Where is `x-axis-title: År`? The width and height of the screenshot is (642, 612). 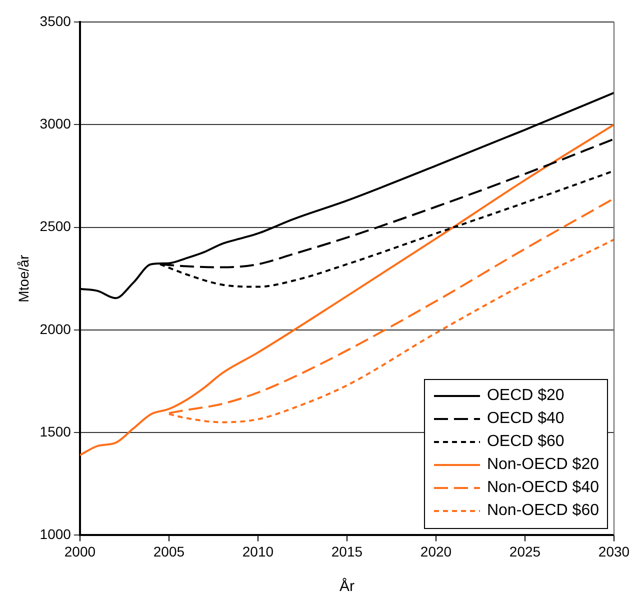
x-axis-title: År is located at coordinates (346, 586).